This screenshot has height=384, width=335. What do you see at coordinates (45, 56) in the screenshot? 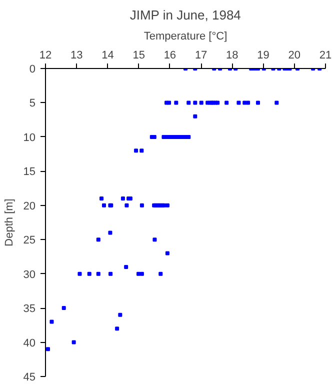
I see `x-tick-label: 12` at bounding box center [45, 56].